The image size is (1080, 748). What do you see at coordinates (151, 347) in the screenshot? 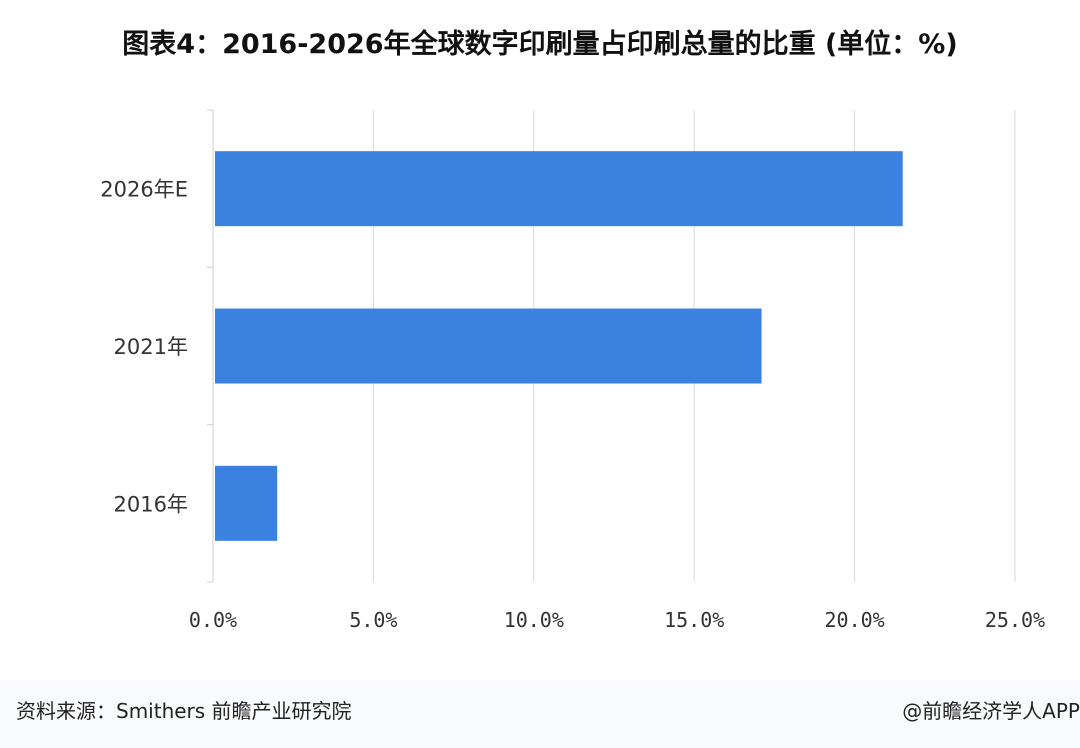
I see `category-label: 2021年` at bounding box center [151, 347].